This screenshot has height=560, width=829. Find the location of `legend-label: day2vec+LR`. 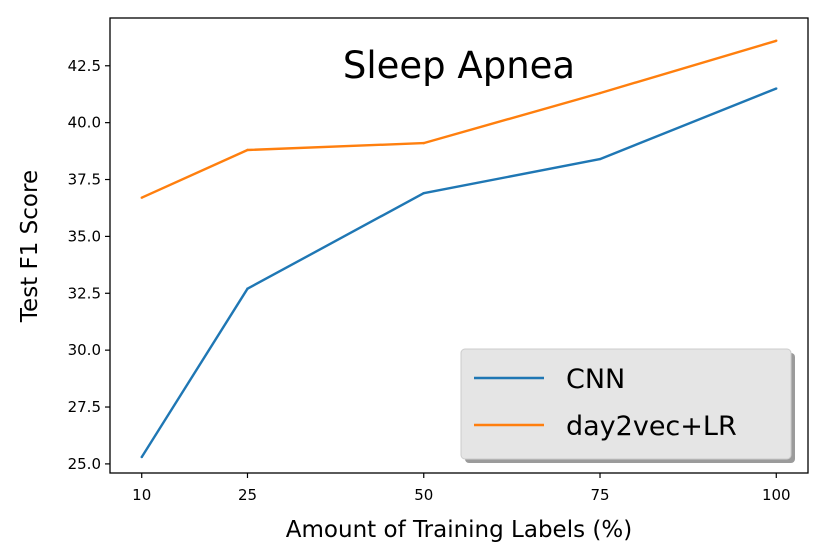

legend-label: day2vec+LR is located at coordinates (651, 426).